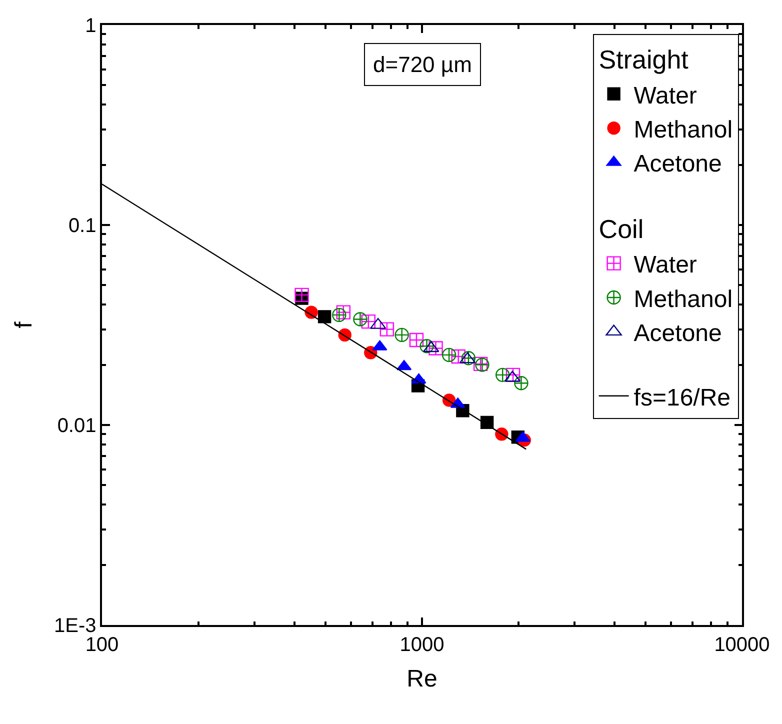 This screenshot has width=782, height=724. I want to click on y-tick-label: 1, so click(90, 26).